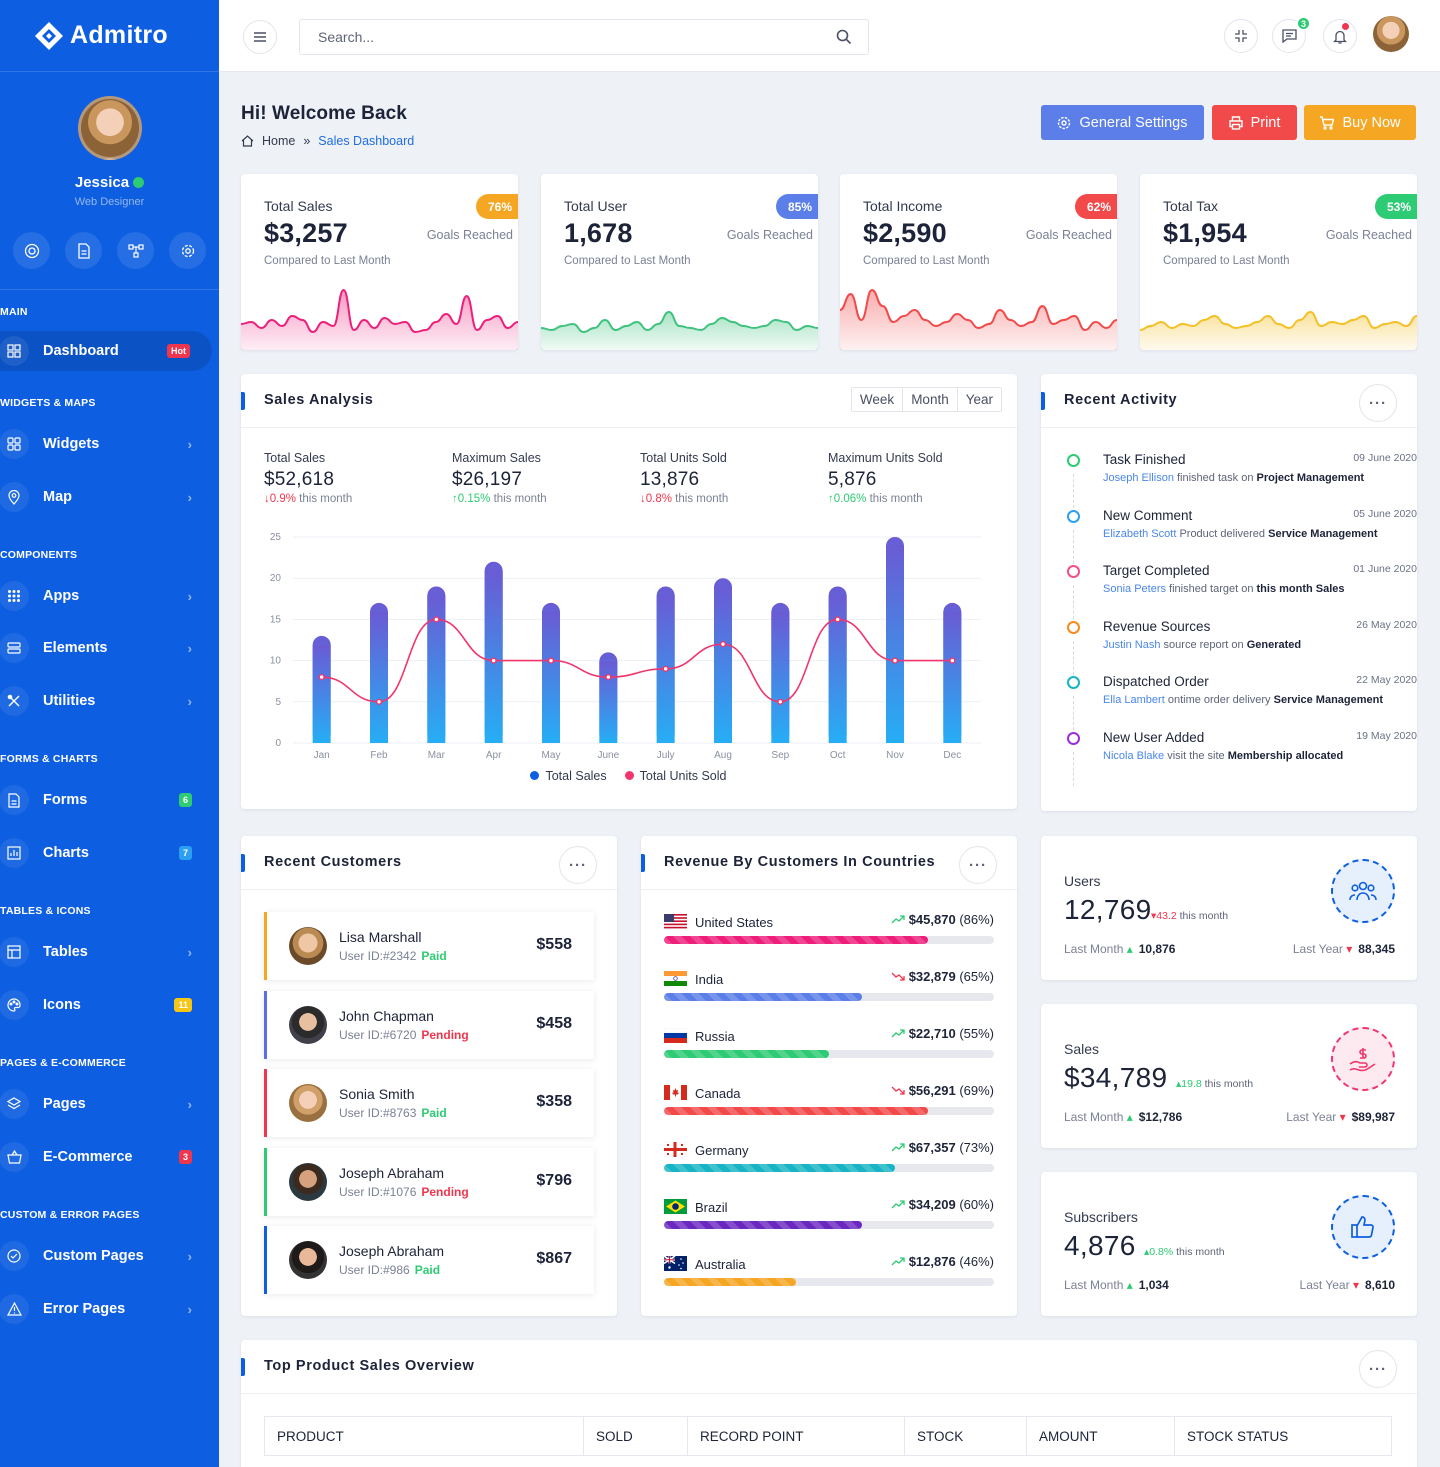  I want to click on sidebar-item-pages: Pages ›, so click(109, 1104).